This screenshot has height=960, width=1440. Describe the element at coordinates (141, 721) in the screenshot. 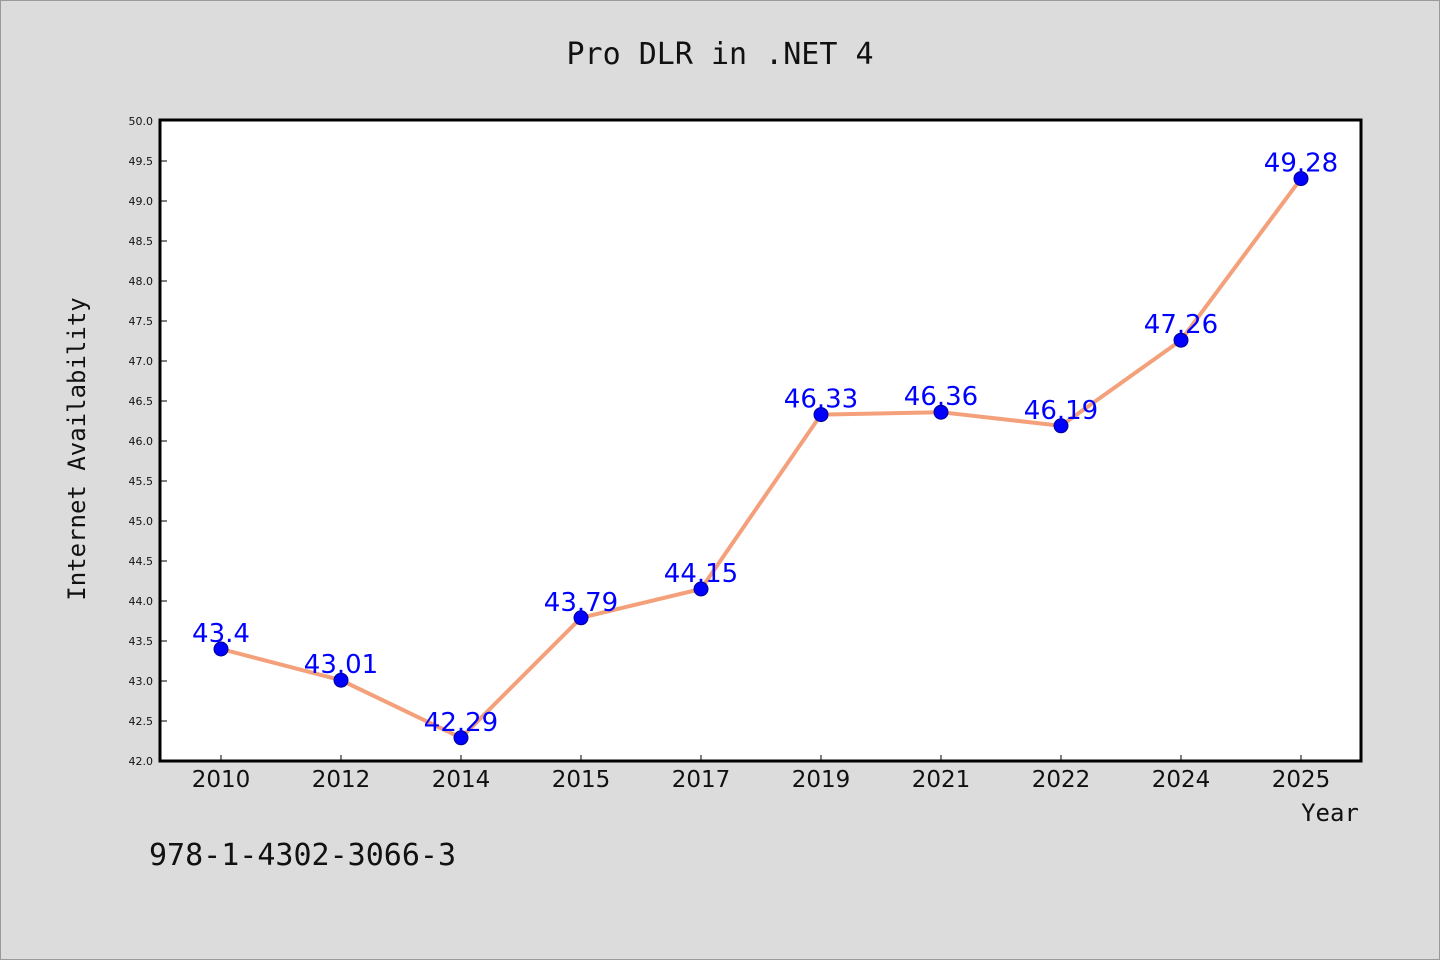

I see `y-tick-label: 42.5` at that location.